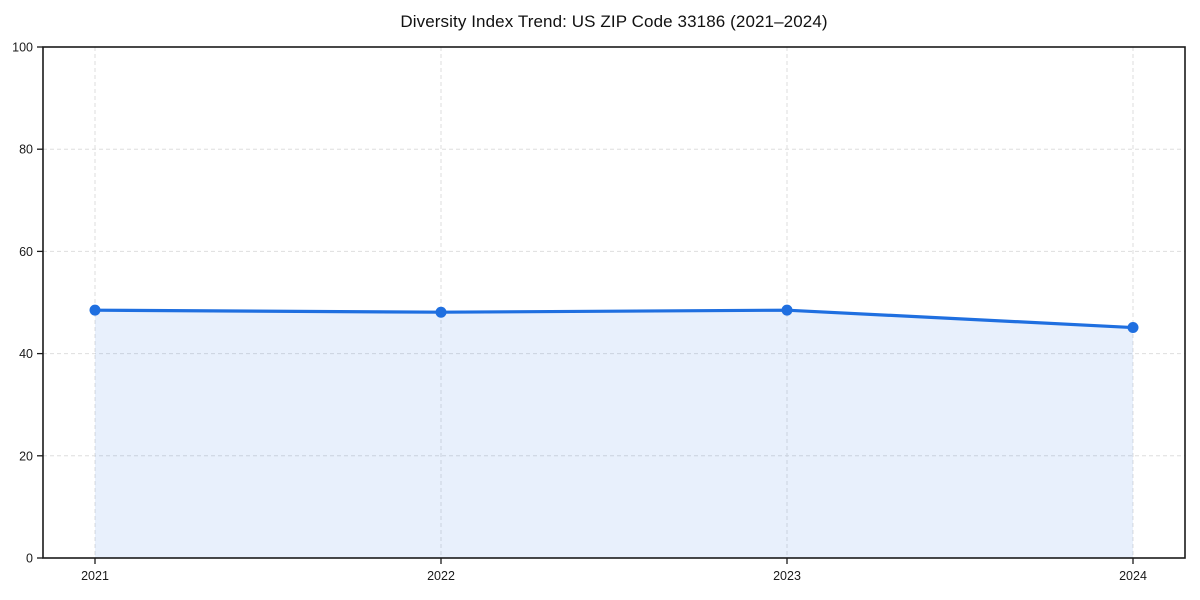  What do you see at coordinates (26, 354) in the screenshot?
I see `y-tick-label: 40` at bounding box center [26, 354].